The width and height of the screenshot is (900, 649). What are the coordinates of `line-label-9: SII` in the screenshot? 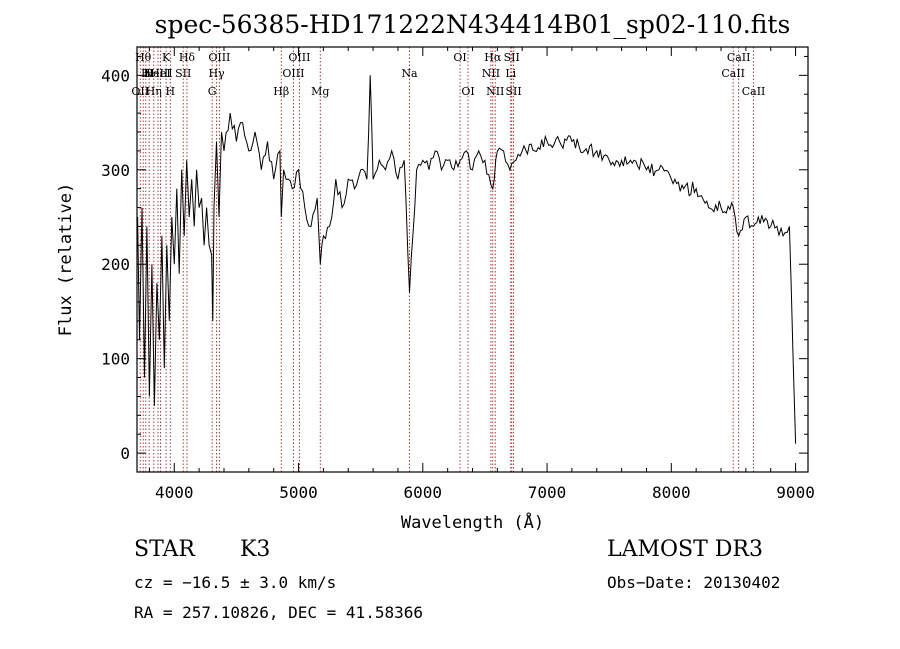 It's located at (183, 73).